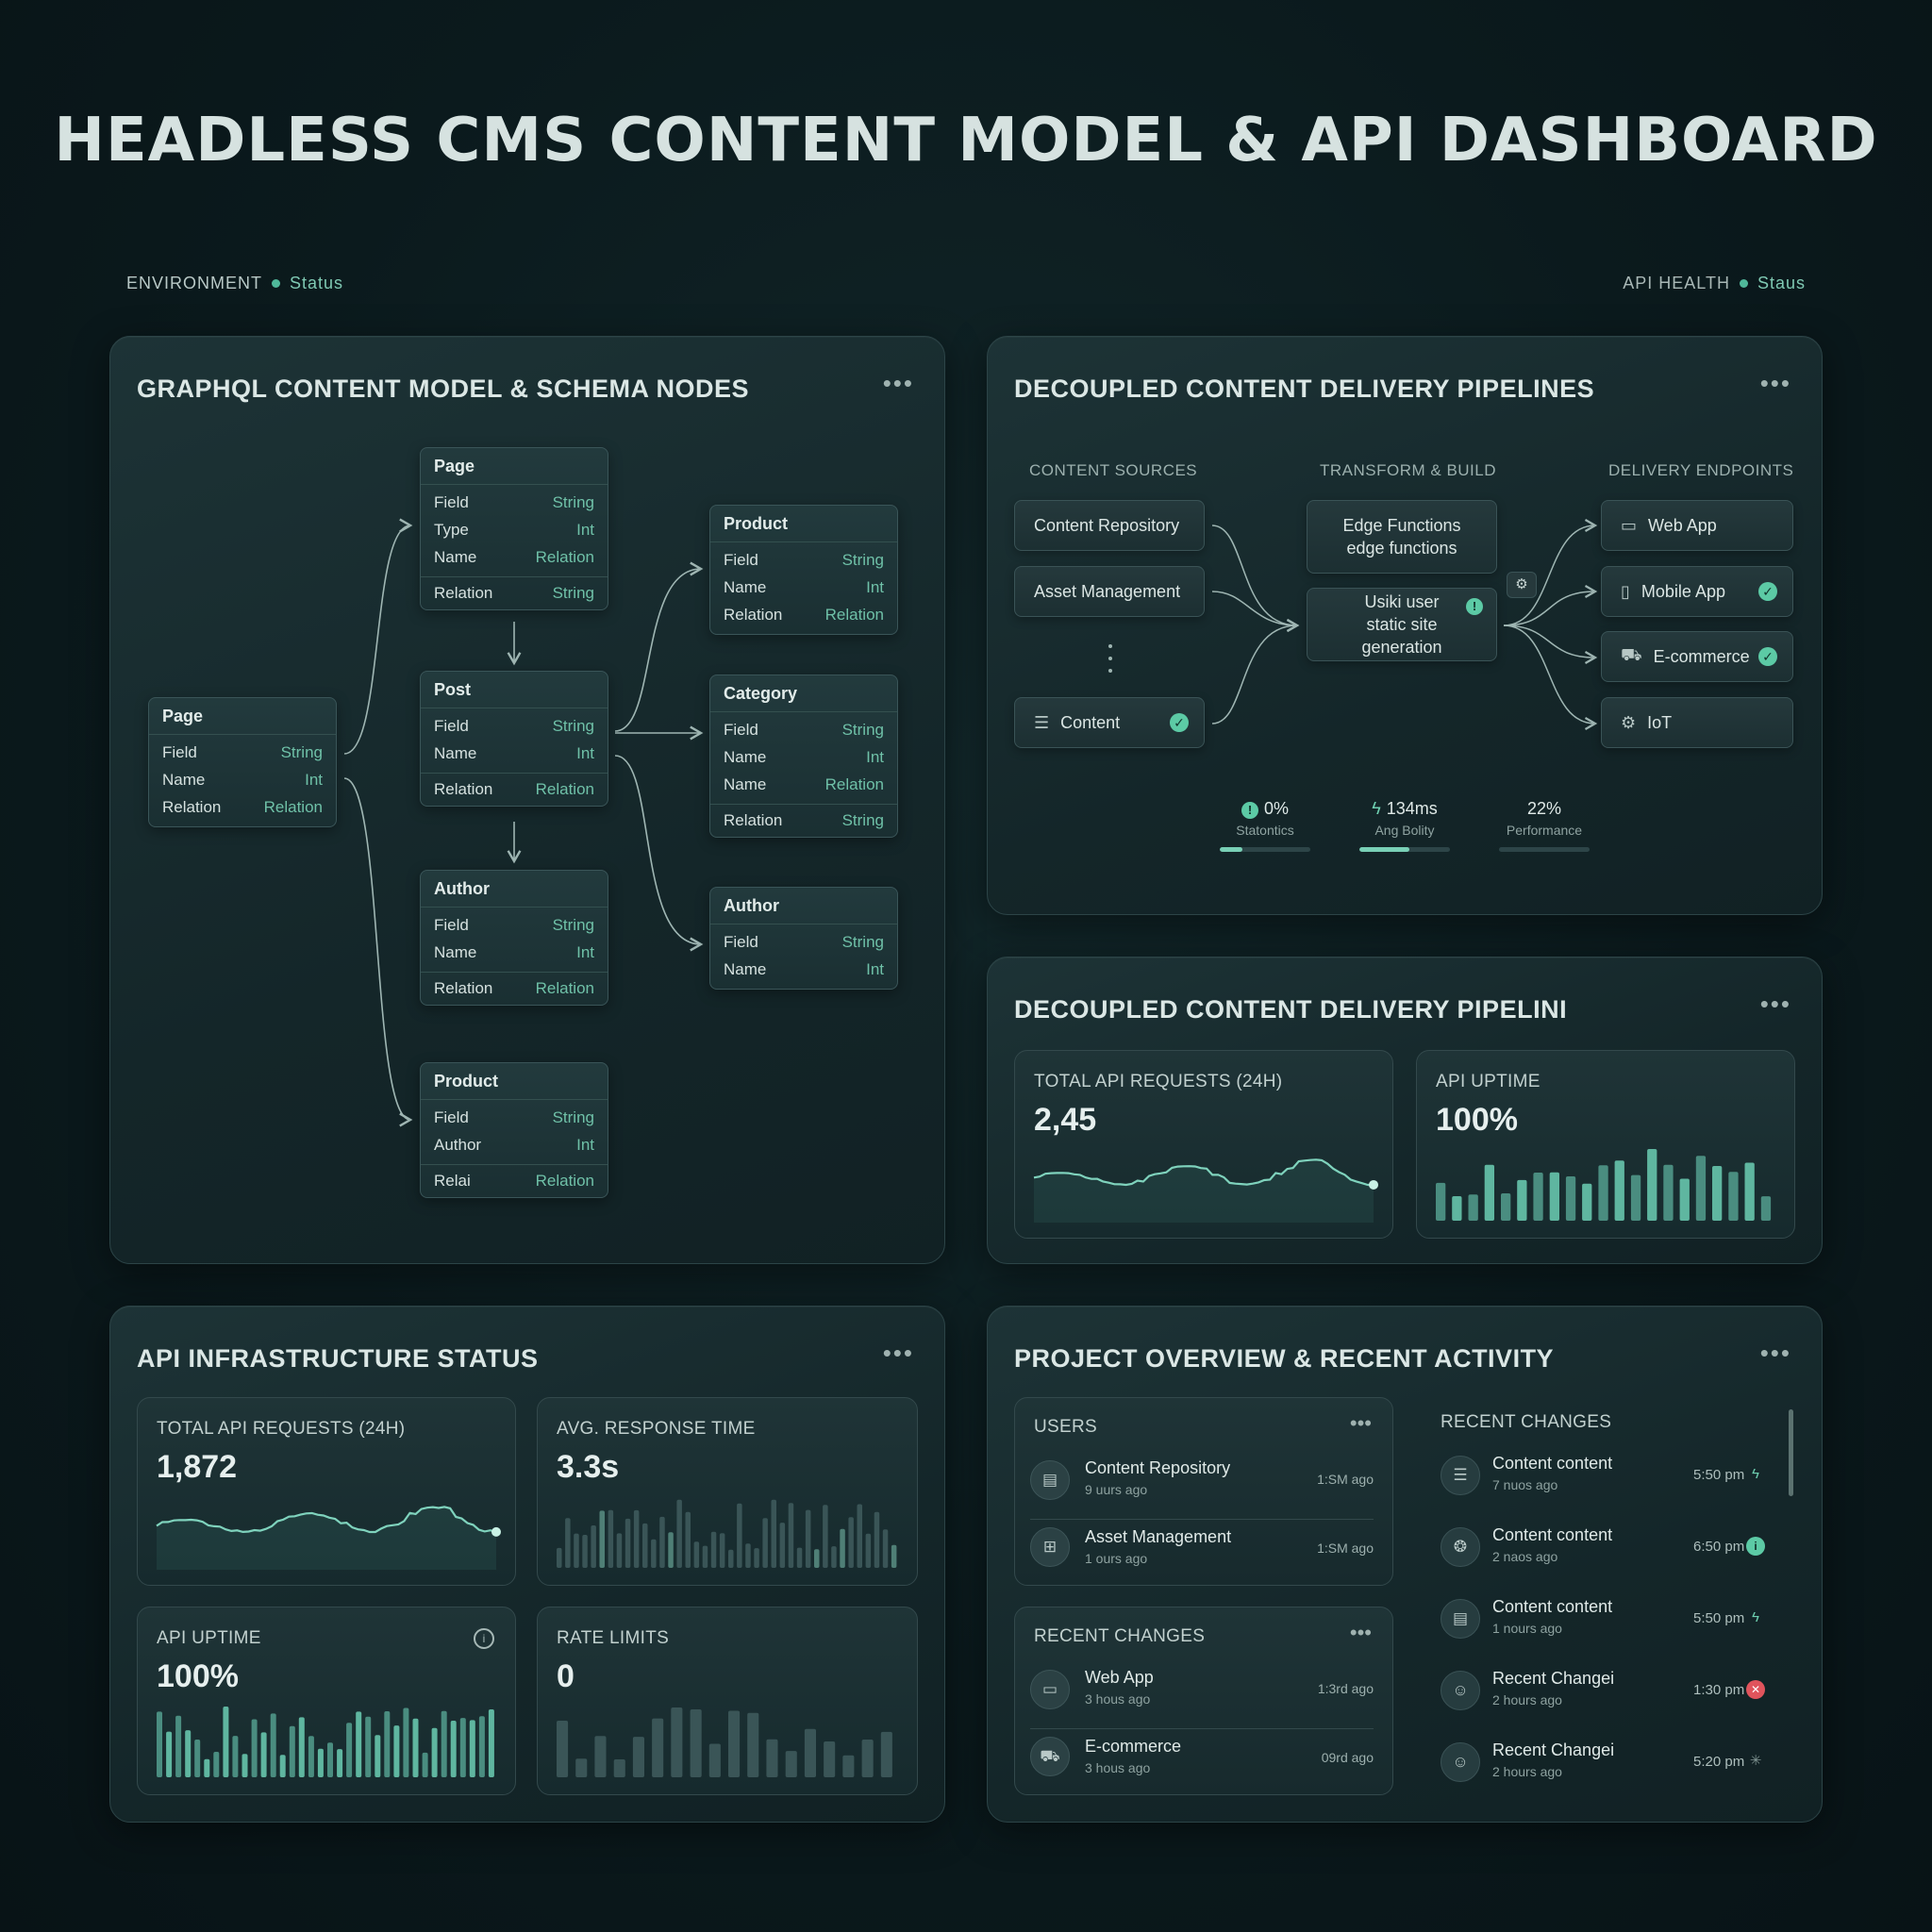 Image resolution: width=1932 pixels, height=1932 pixels. What do you see at coordinates (1768, 591) in the screenshot?
I see `check-icon: ✓` at bounding box center [1768, 591].